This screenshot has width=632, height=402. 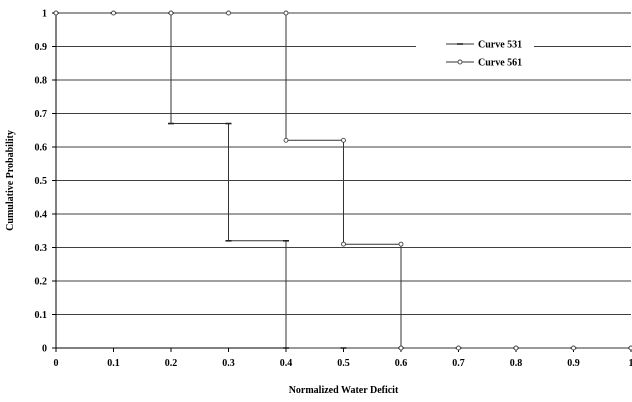 I want to click on y-tick-label: 0.7, so click(x=41, y=114).